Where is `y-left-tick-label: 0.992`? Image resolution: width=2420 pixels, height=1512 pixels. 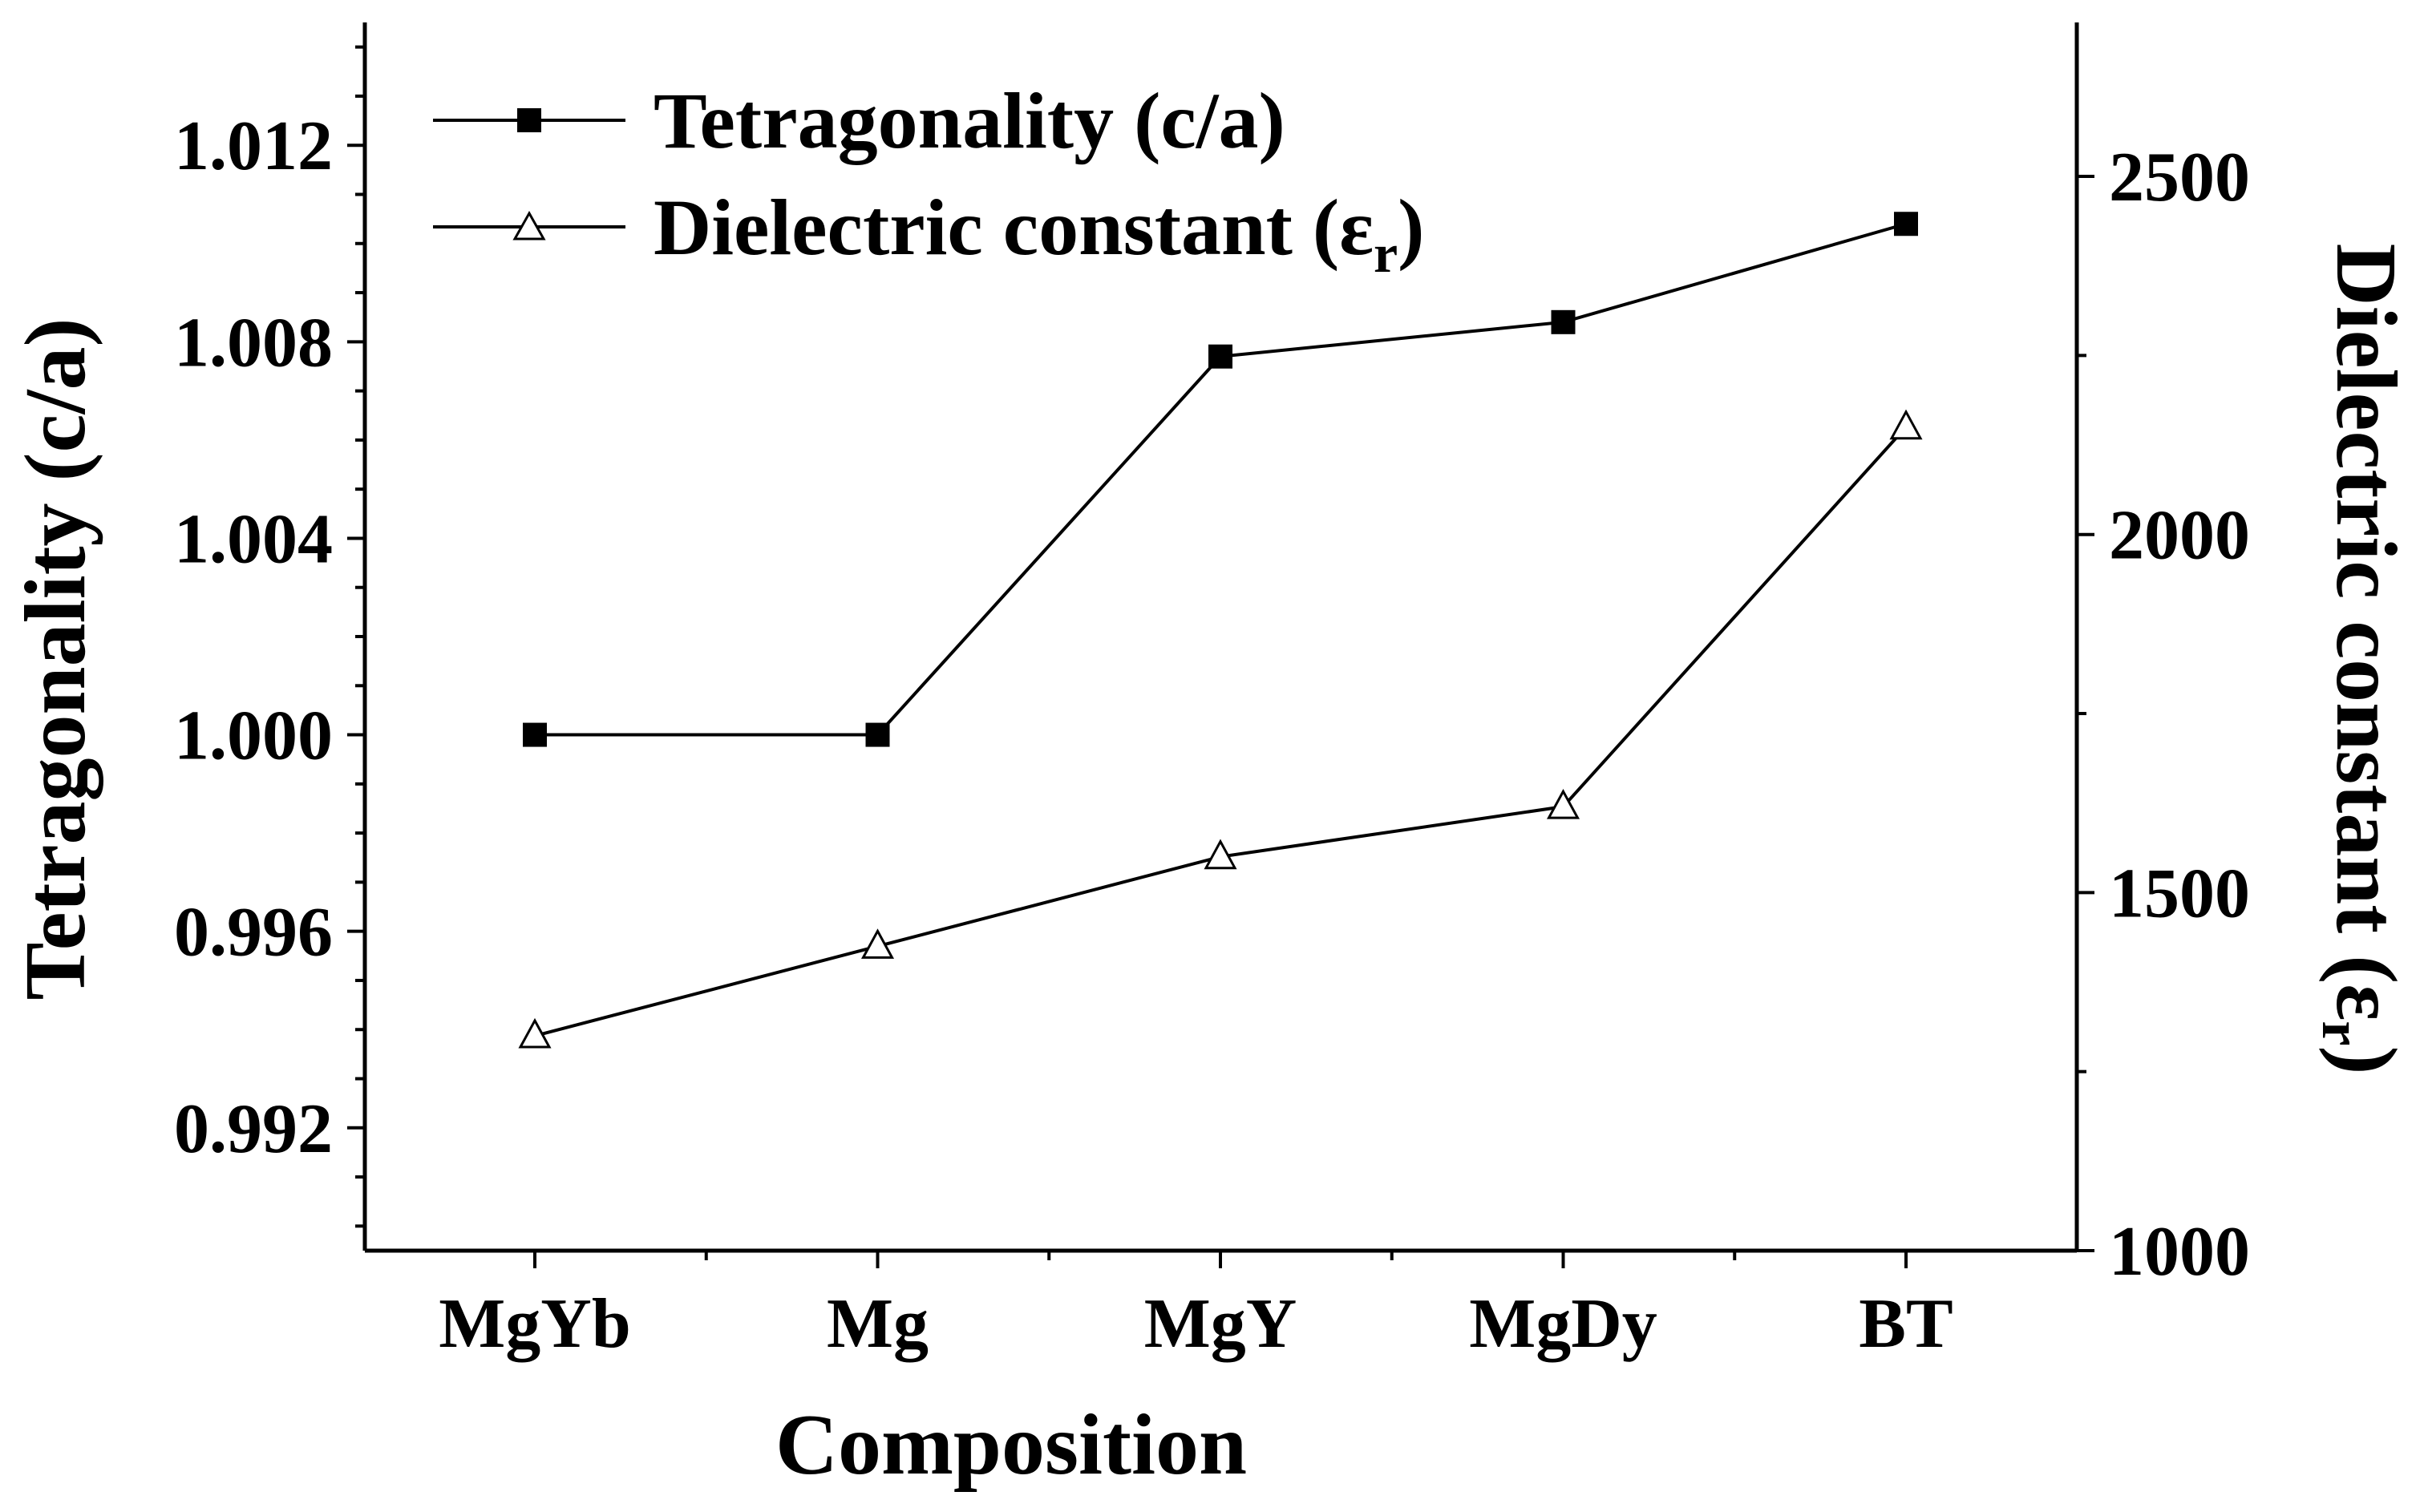 y-left-tick-label: 0.992 is located at coordinates (254, 1129).